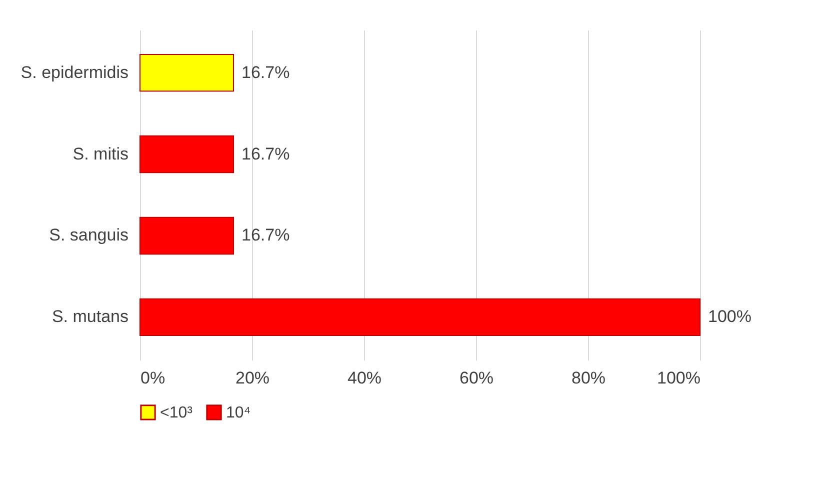 The width and height of the screenshot is (829, 483). Describe the element at coordinates (74, 72) in the screenshot. I see `y-tick-label: S. epidermidis` at that location.